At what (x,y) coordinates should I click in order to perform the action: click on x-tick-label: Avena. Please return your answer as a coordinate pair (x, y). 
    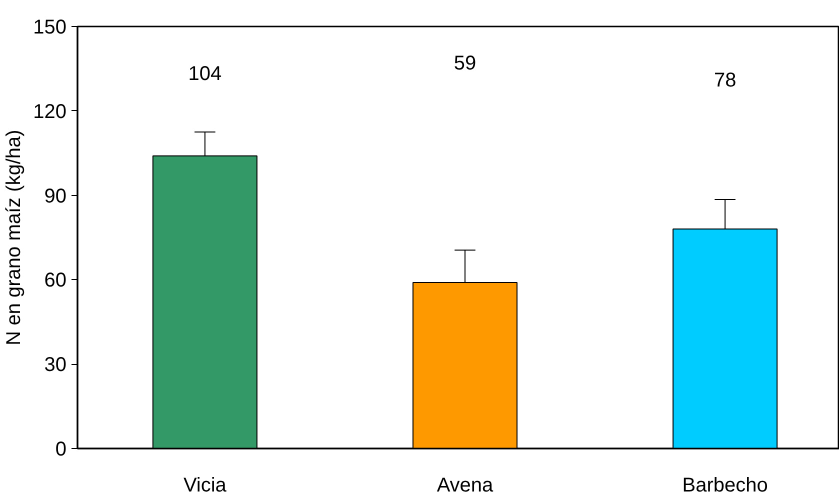
    Looking at the image, I should click on (465, 485).